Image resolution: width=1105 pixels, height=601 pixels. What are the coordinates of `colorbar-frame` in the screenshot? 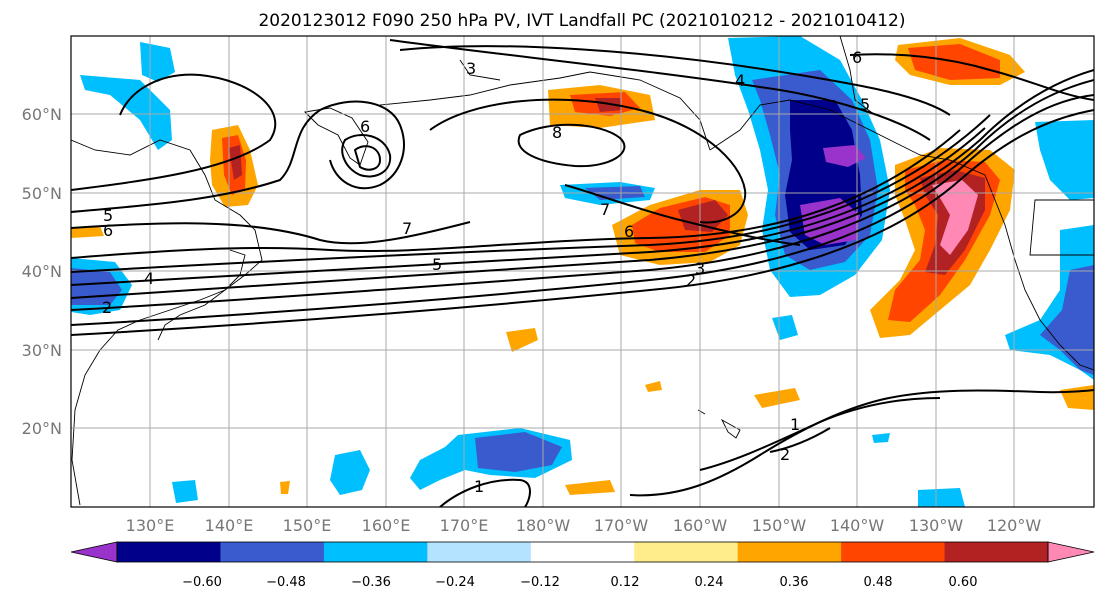 It's located at (582, 552).